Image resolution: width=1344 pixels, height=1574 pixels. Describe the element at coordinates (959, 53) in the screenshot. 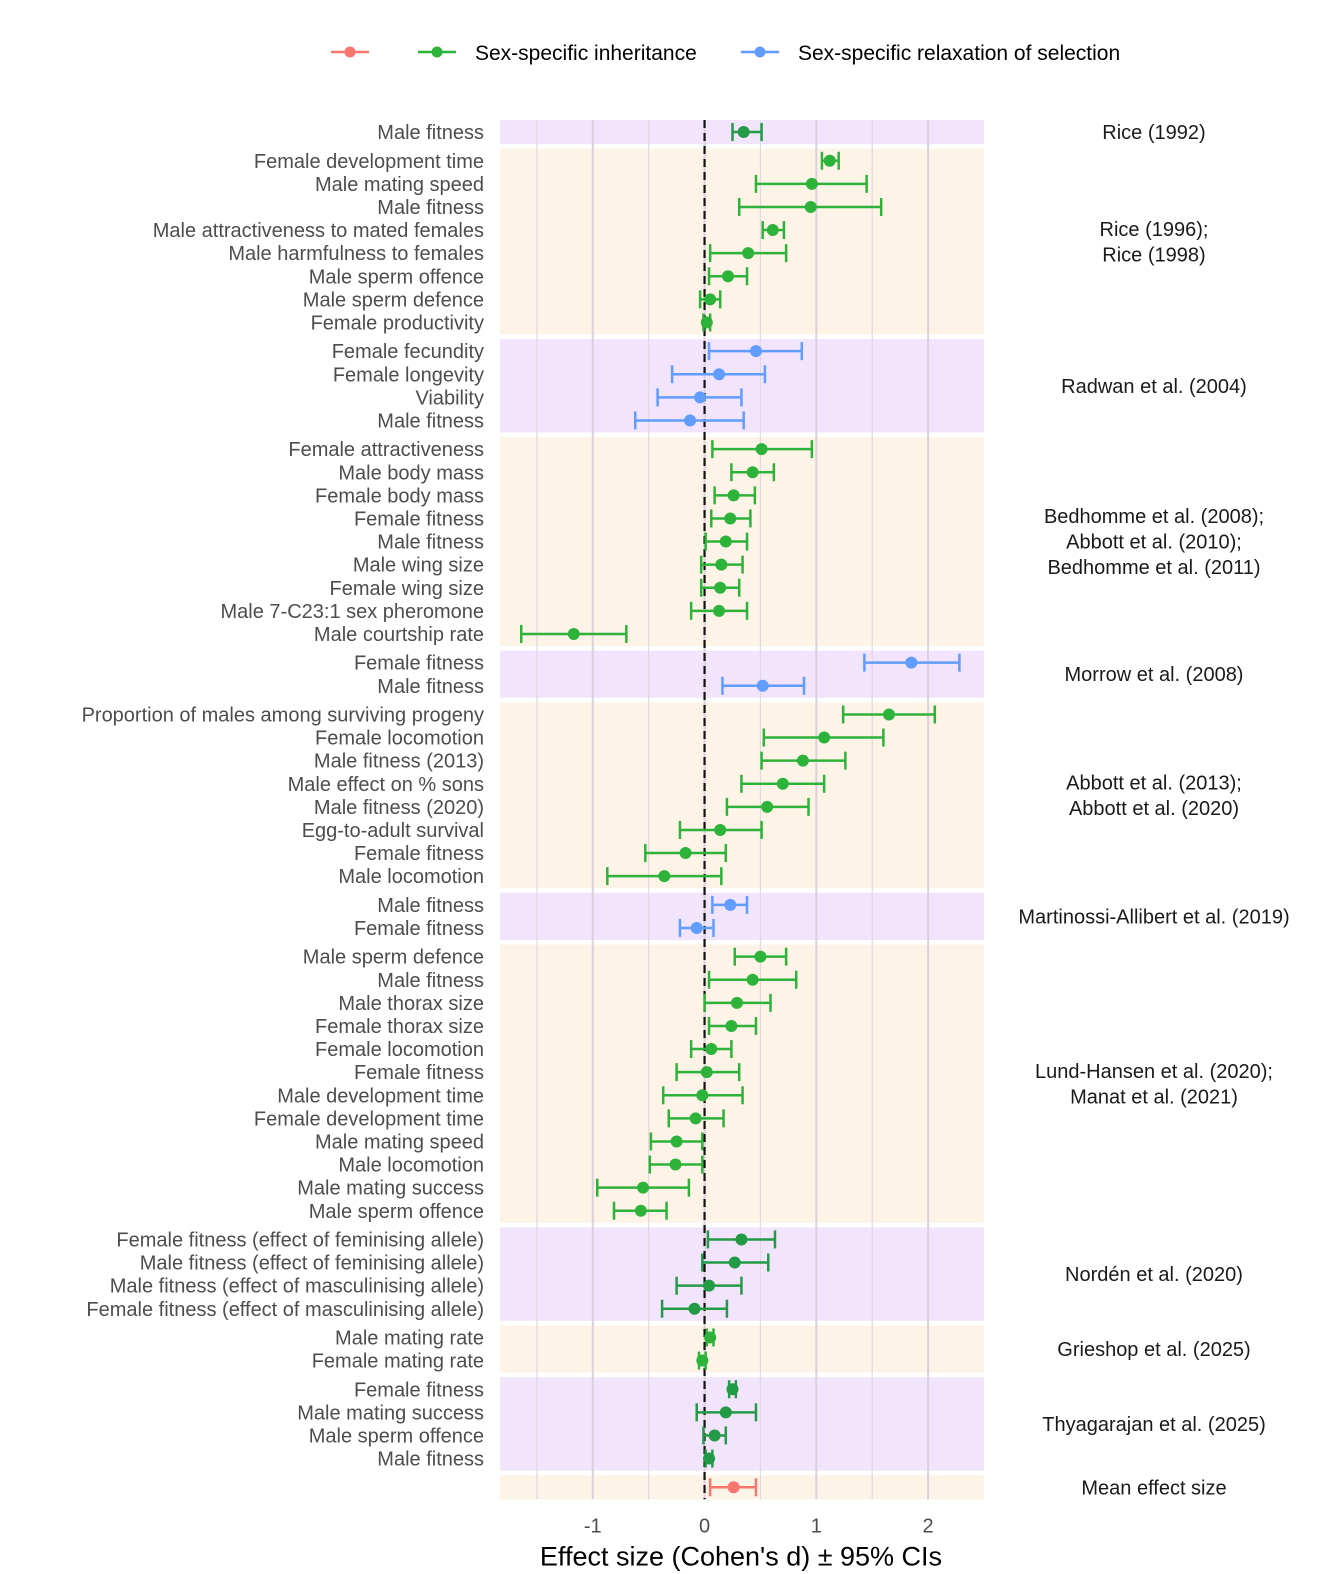

I see `legend-label: Sex-specific relaxation of selection` at that location.